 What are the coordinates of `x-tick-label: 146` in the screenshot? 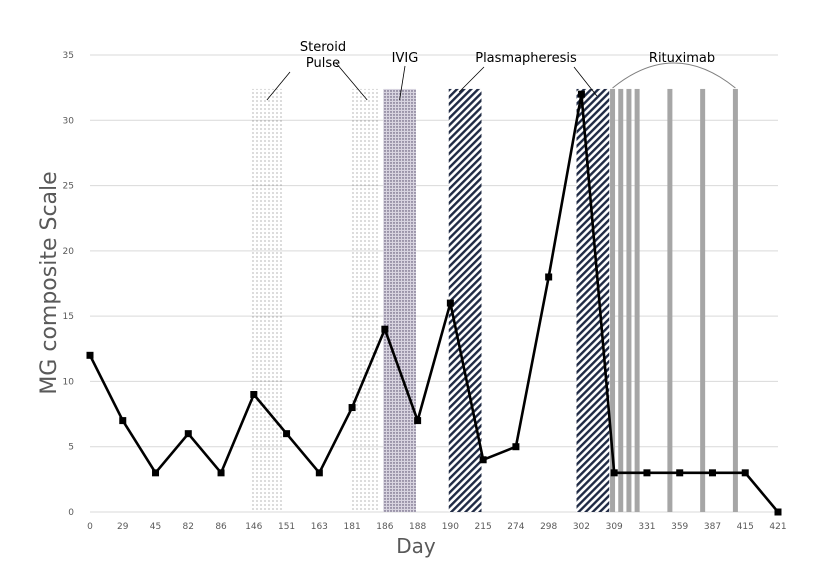 It's located at (253, 527).